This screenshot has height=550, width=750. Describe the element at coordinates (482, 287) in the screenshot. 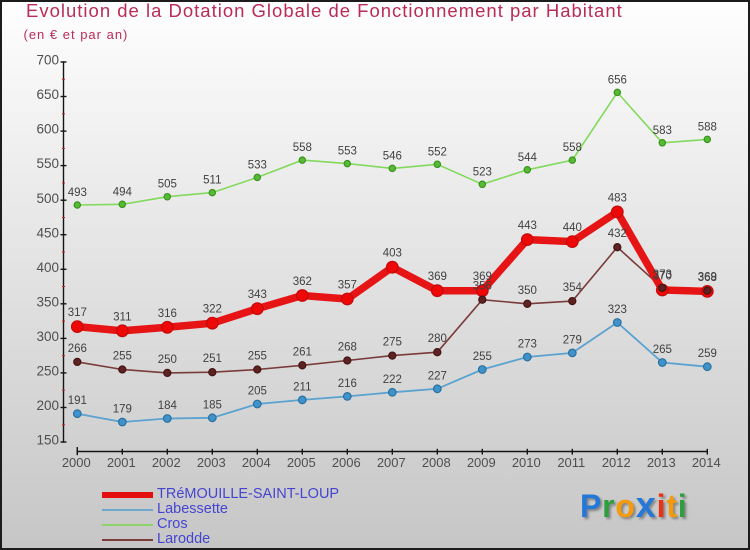

I see `svg-text: 356` at that location.